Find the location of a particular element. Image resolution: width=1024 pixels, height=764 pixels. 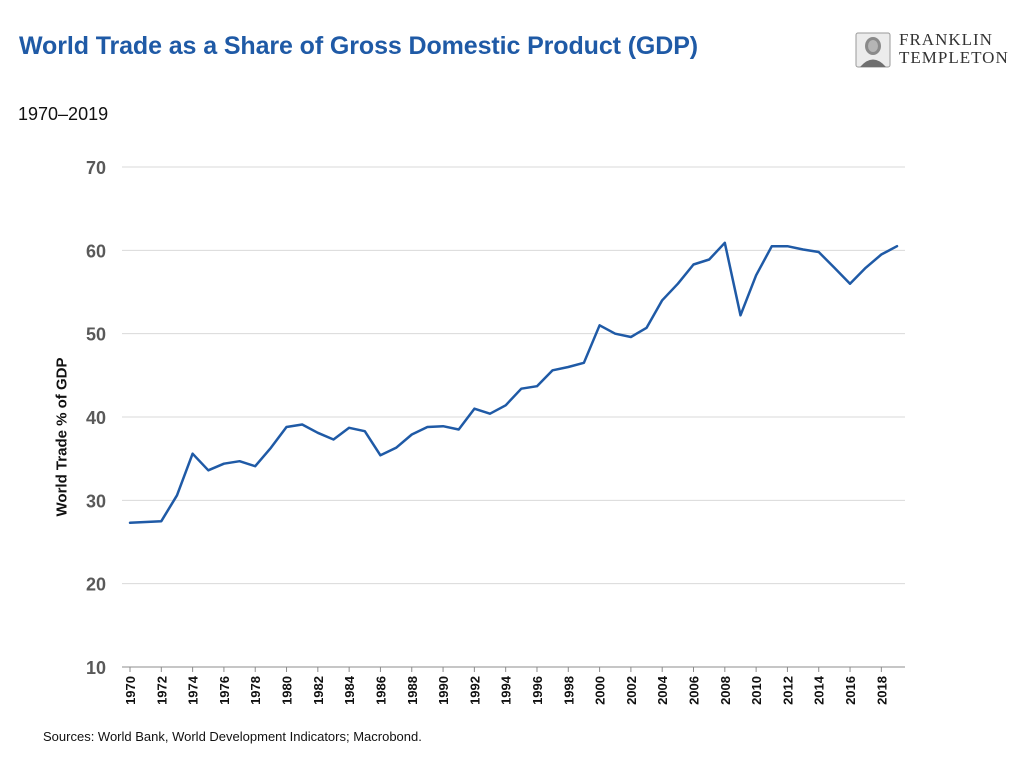

x-tick-label: 1984 is located at coordinates (349, 690).